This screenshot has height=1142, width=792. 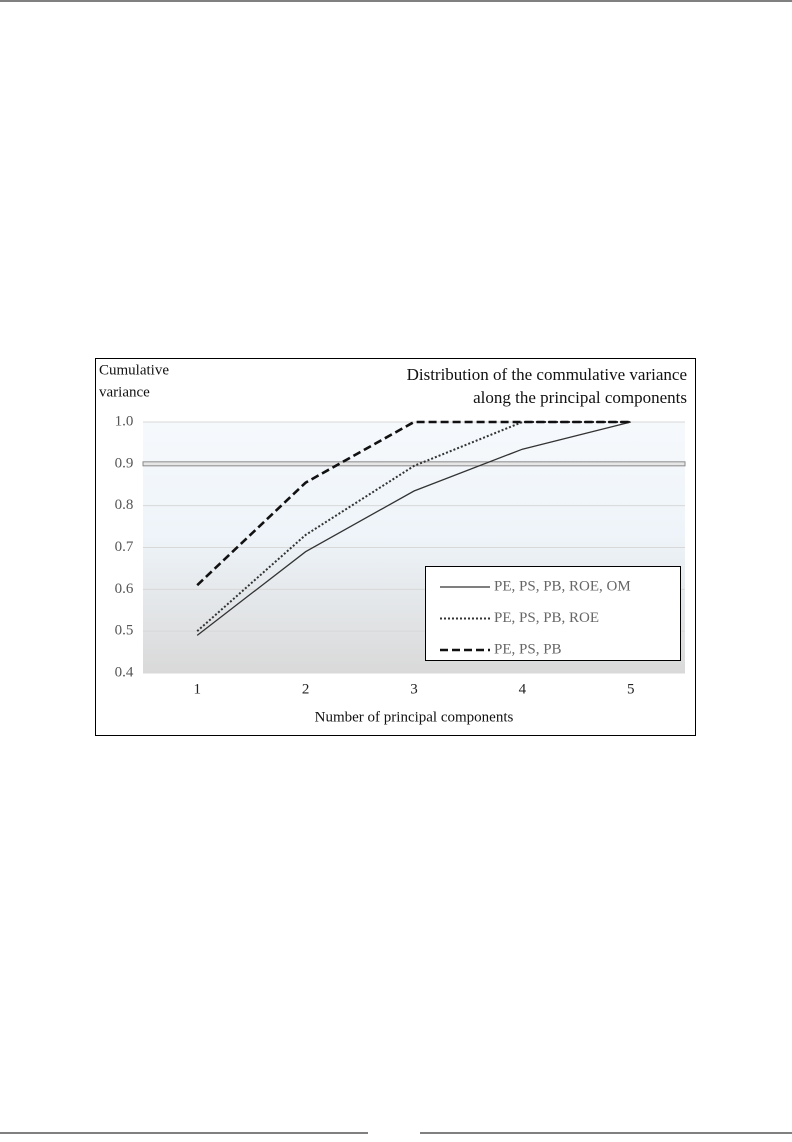 What do you see at coordinates (414, 689) in the screenshot?
I see `x-tick-label: 3` at bounding box center [414, 689].